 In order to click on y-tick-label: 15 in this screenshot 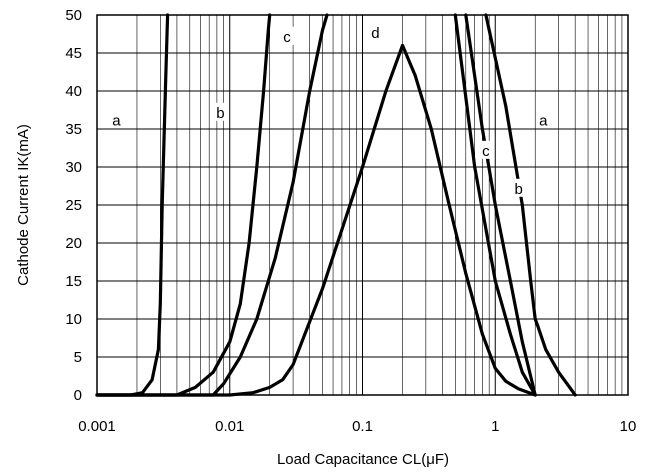, I will do `click(73, 281)`.